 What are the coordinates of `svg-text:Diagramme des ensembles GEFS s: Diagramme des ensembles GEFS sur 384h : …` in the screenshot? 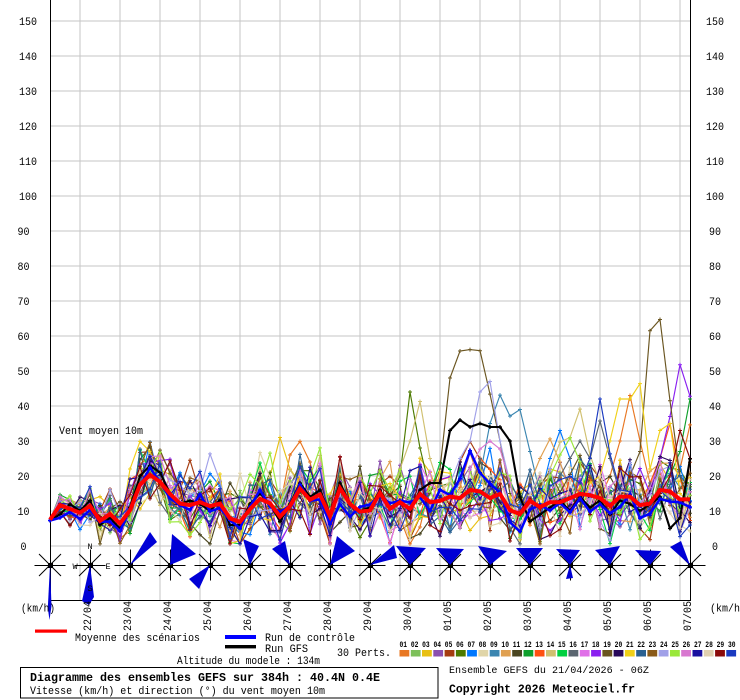 It's located at (205, 678).